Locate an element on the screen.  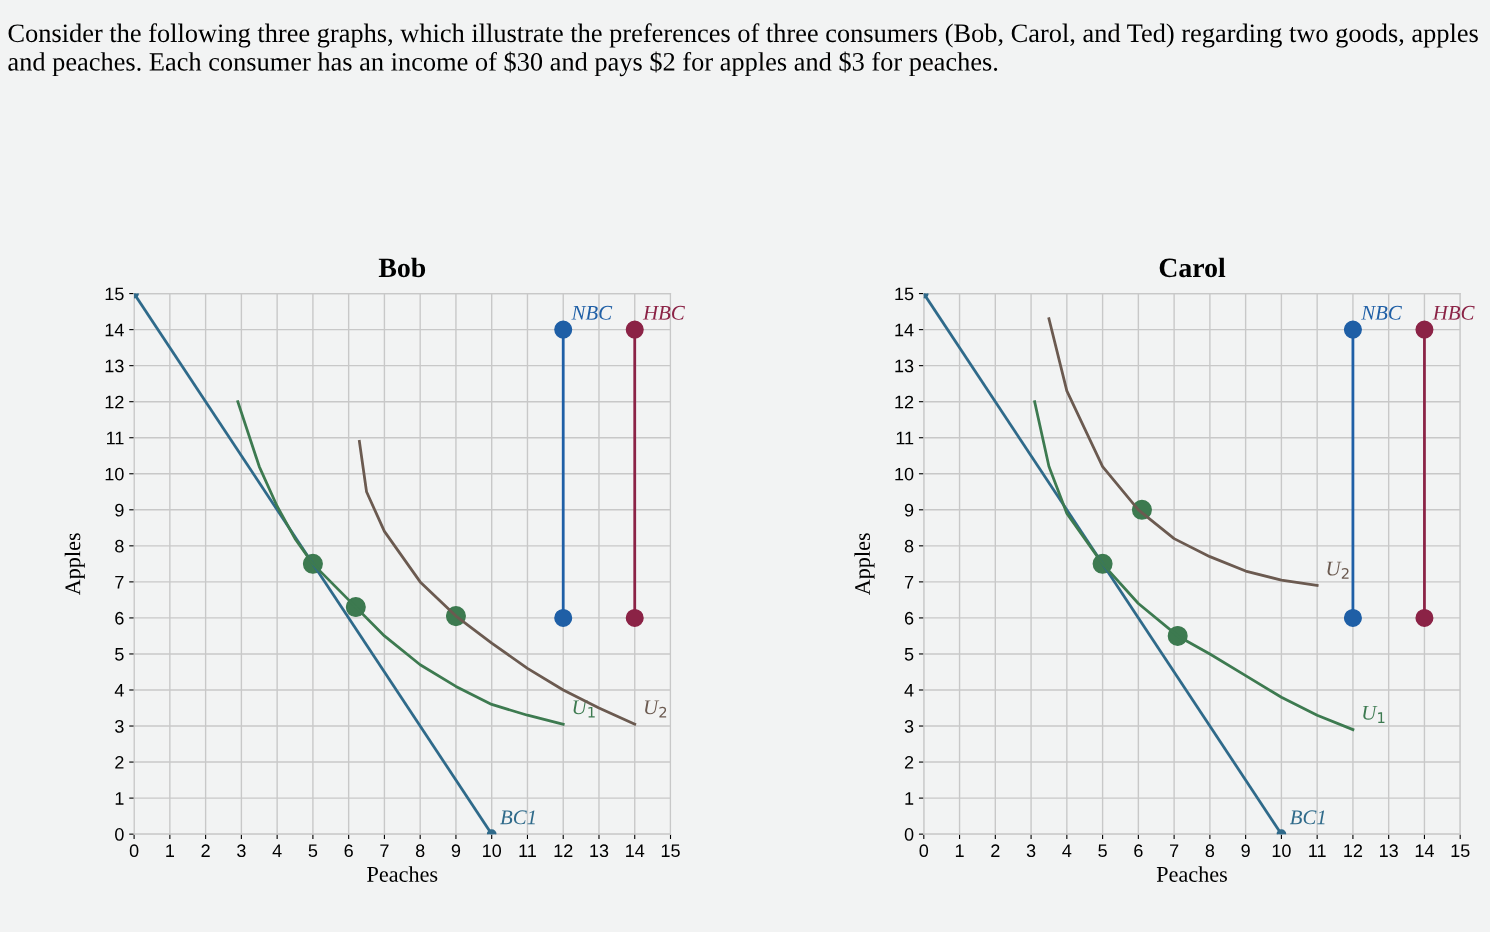
text: Consider the following three graphs, which illustrate the preferences of three consumers (Bob, Carol, and Ted) regarding two goods, apples and peaches. Each consumer has an income of $30 and pays $2 for apples and $3 for peaches. is located at coordinates (743, 50).